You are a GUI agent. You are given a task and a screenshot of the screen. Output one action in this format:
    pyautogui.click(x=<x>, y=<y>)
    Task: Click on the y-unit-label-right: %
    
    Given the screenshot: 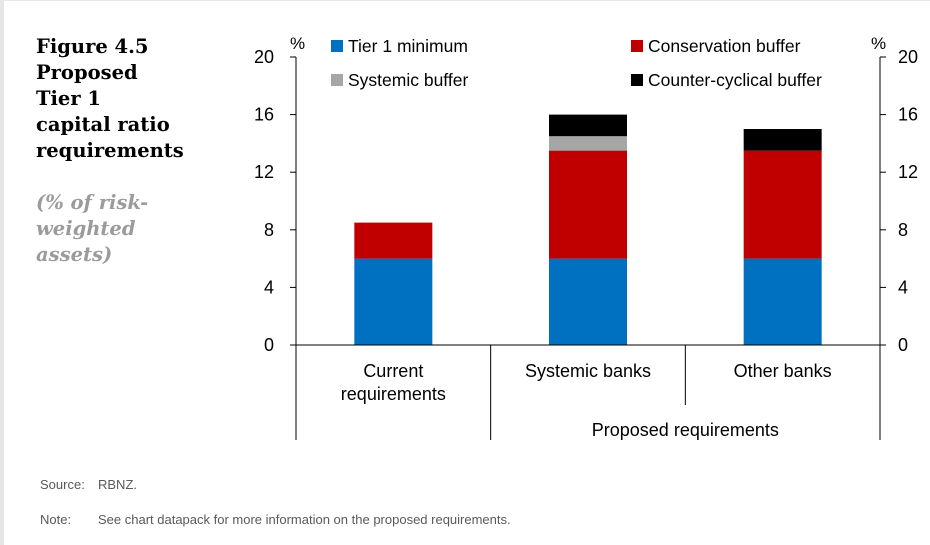 What is the action you would take?
    pyautogui.click(x=878, y=43)
    